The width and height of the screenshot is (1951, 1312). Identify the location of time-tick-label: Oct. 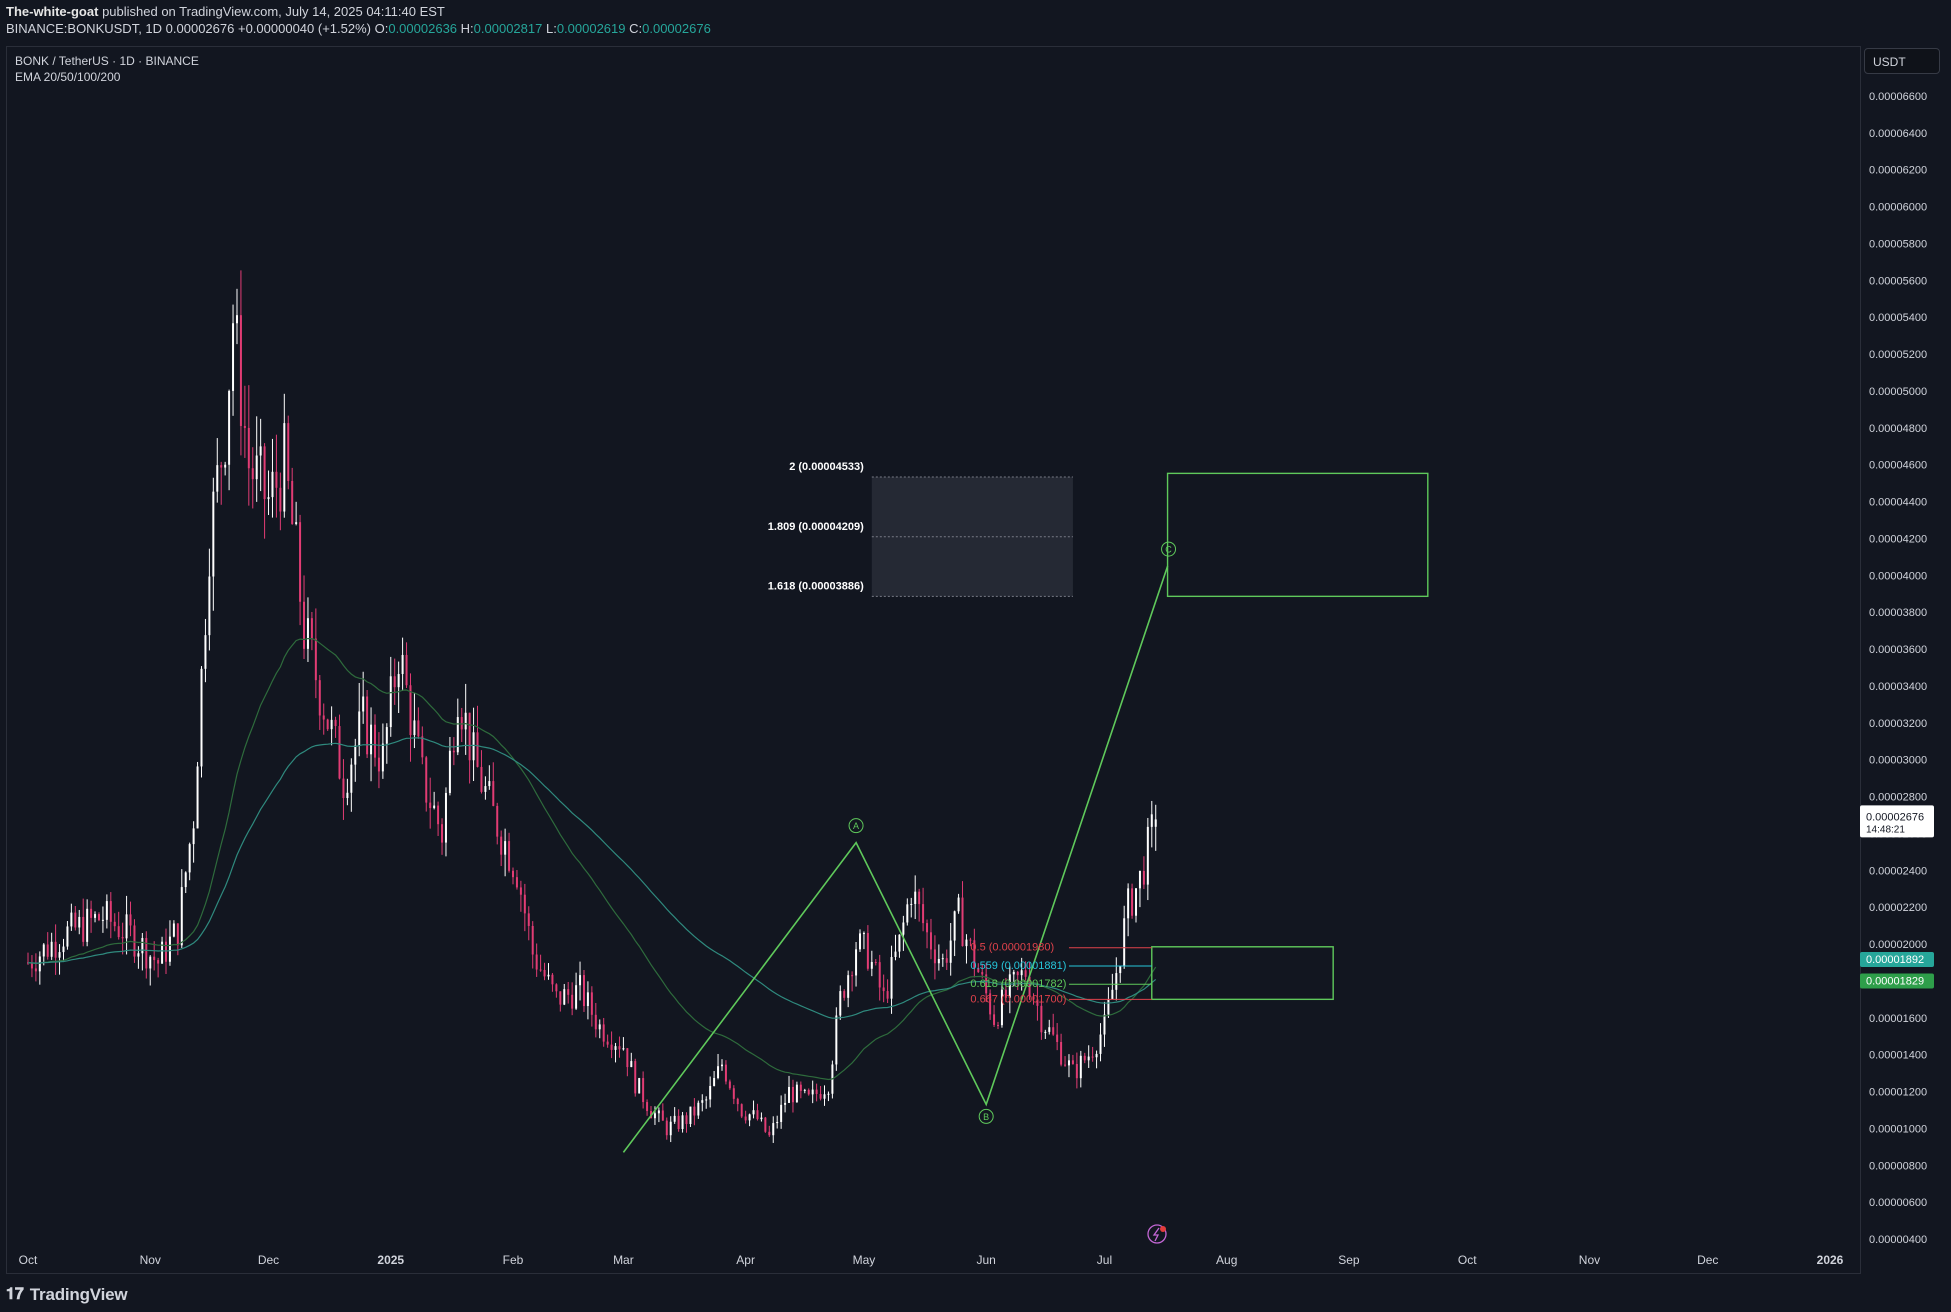
(28, 1260).